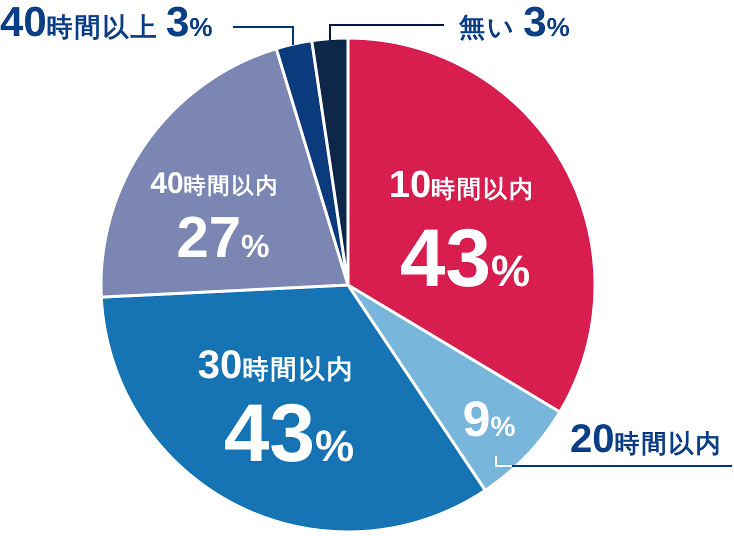 The height and width of the screenshot is (536, 734). What do you see at coordinates (462, 185) in the screenshot?
I see `slice-label: 10時間以内` at bounding box center [462, 185].